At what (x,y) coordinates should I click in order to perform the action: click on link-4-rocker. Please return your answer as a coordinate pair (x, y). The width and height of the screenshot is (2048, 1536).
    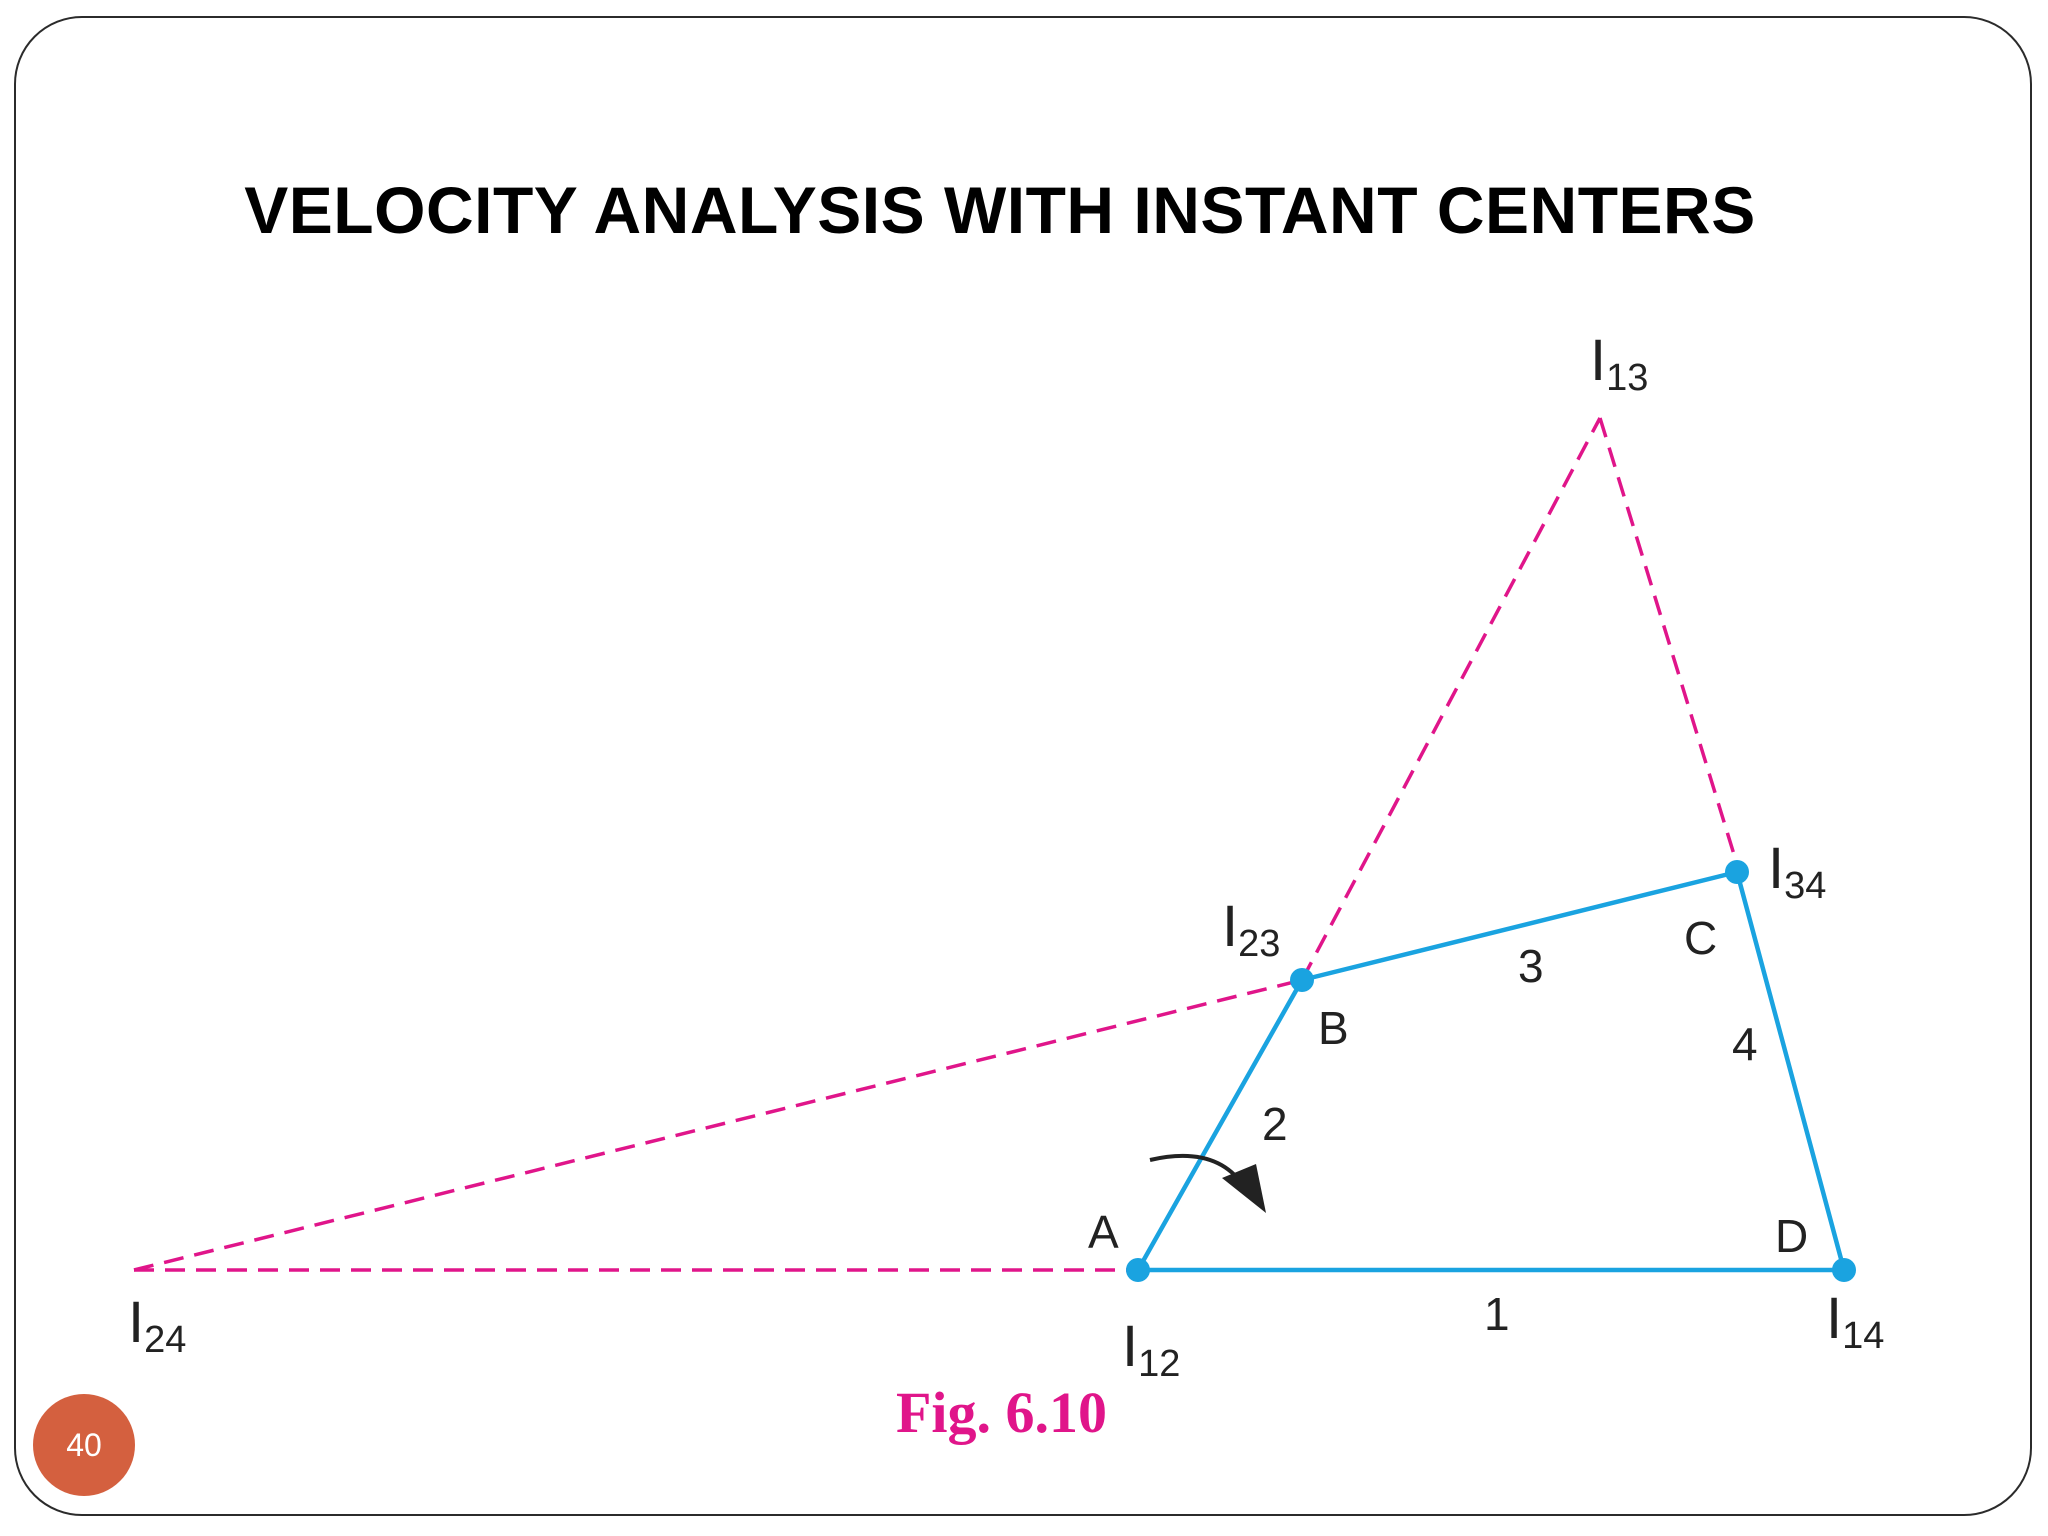
    Looking at the image, I should click on (1790, 1071).